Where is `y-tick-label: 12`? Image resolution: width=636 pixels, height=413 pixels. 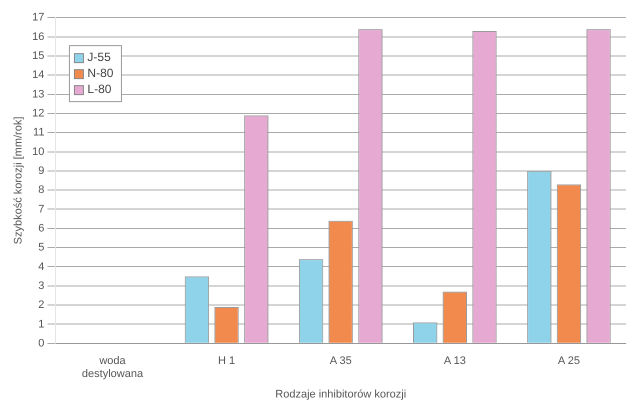
y-tick-label: 12 is located at coordinates (38, 113).